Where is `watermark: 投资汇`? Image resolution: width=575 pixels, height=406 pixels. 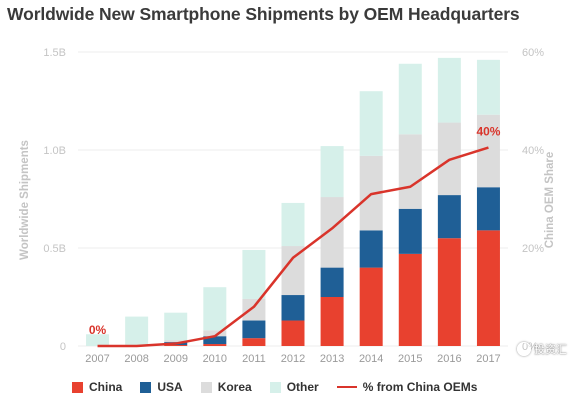
watermark: 投资汇 is located at coordinates (542, 349).